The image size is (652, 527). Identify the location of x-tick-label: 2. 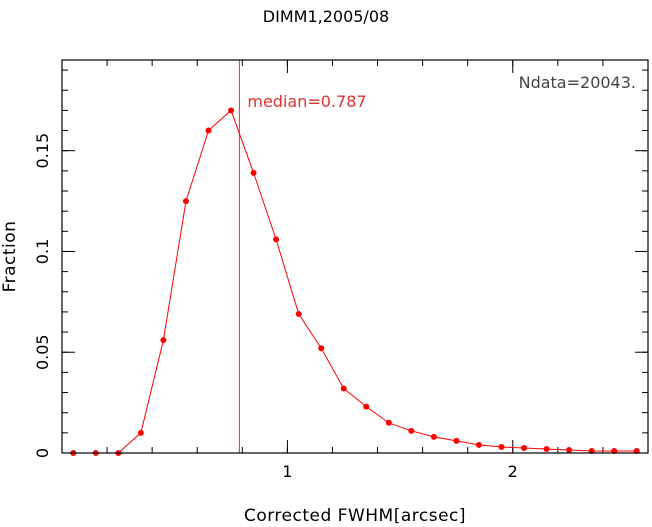
(513, 471).